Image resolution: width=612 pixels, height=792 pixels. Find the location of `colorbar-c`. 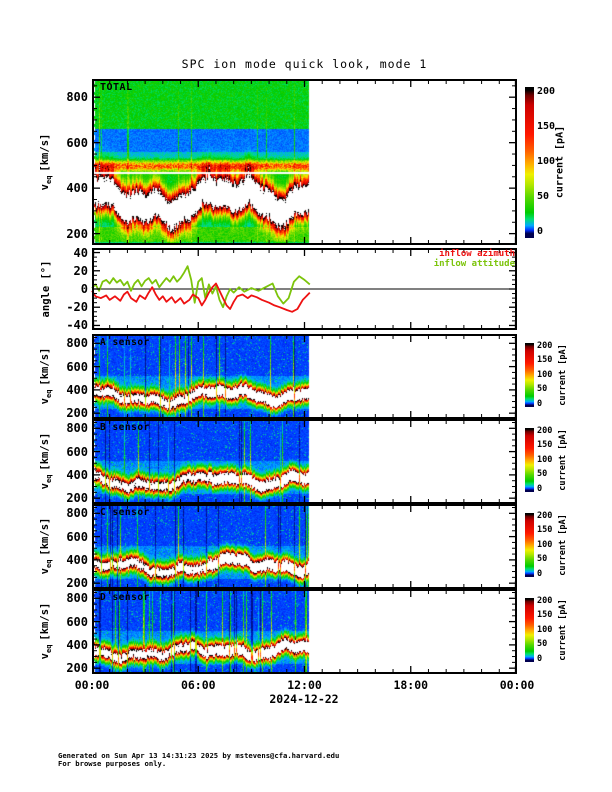

colorbar-c is located at coordinates (529, 545).